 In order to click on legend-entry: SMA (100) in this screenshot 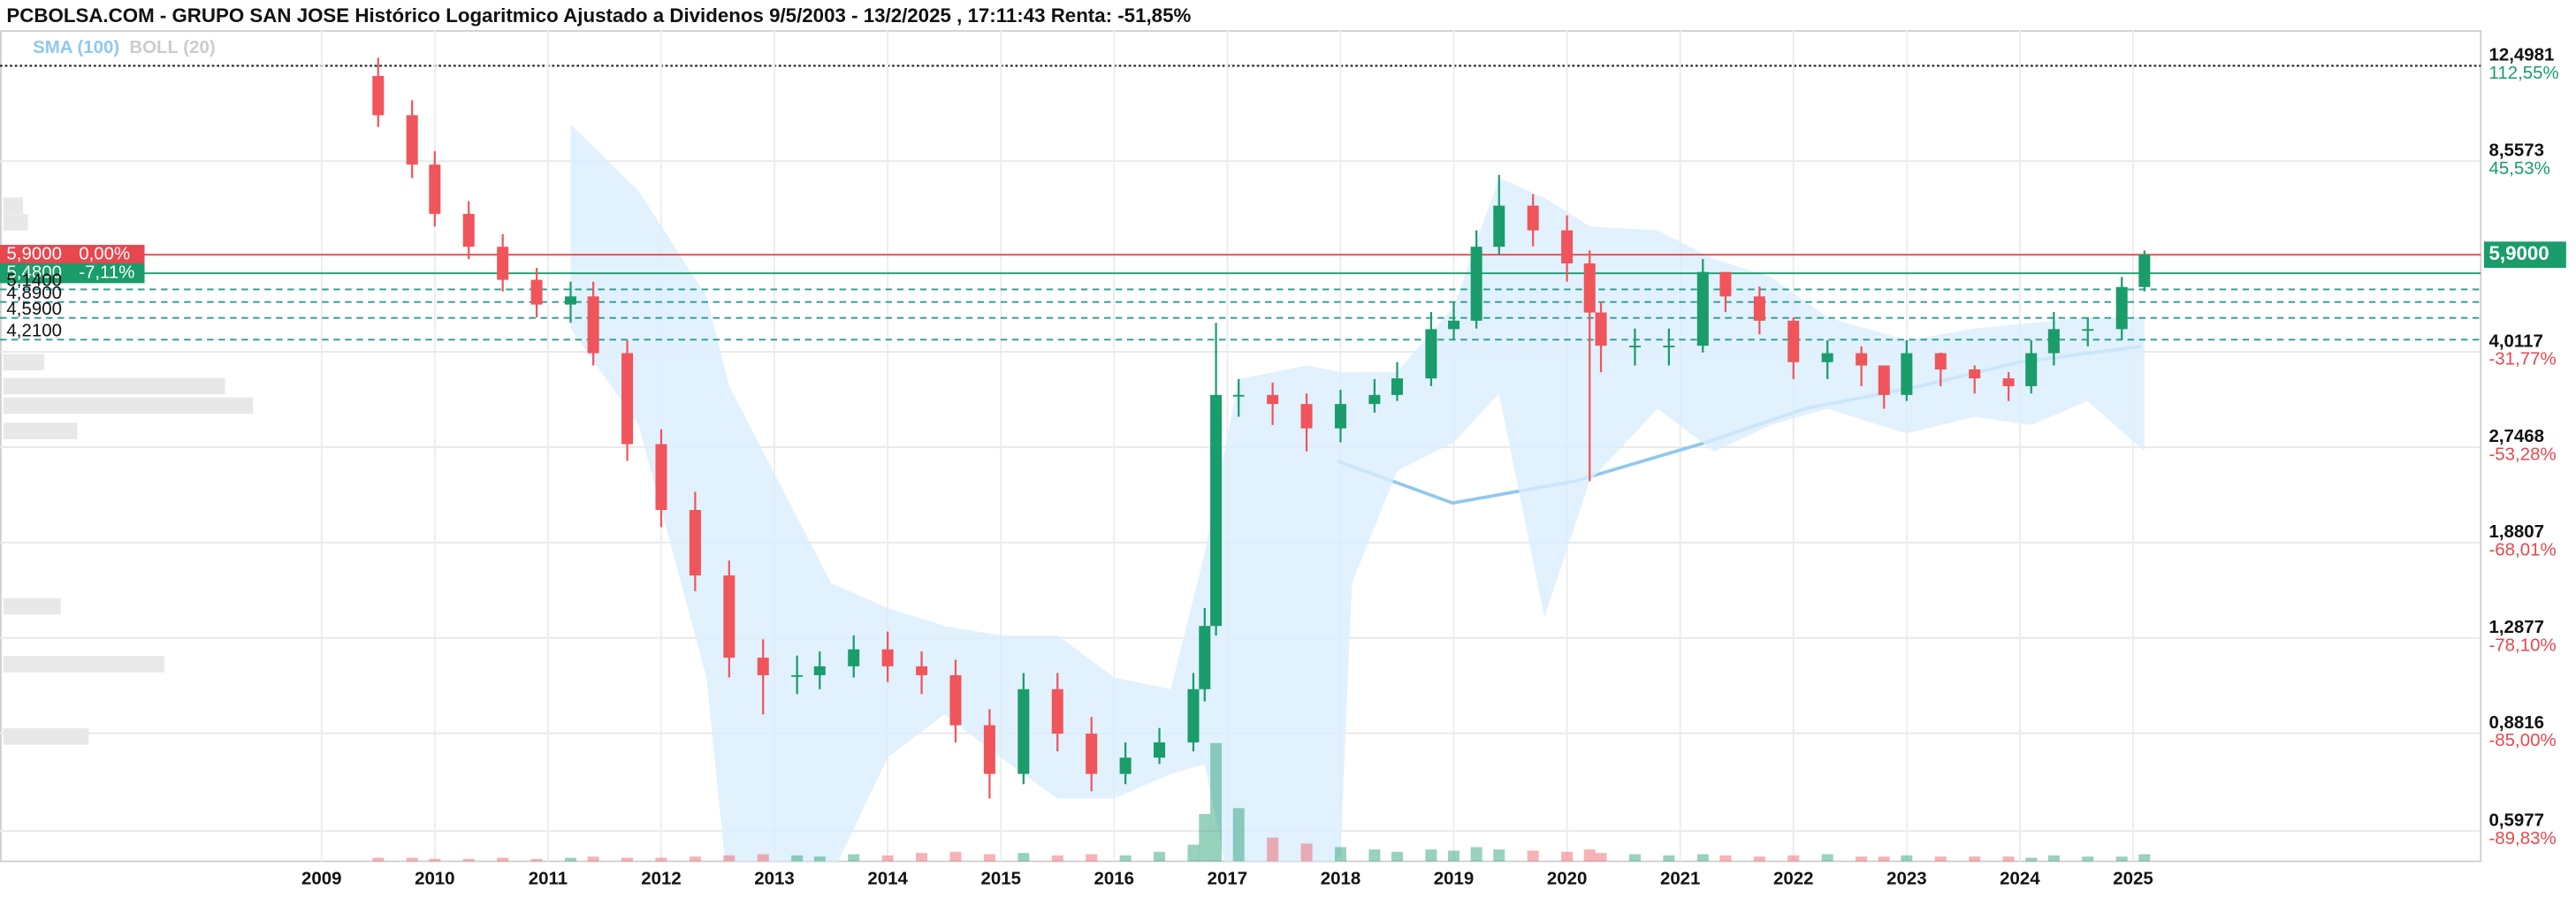, I will do `click(76, 47)`.